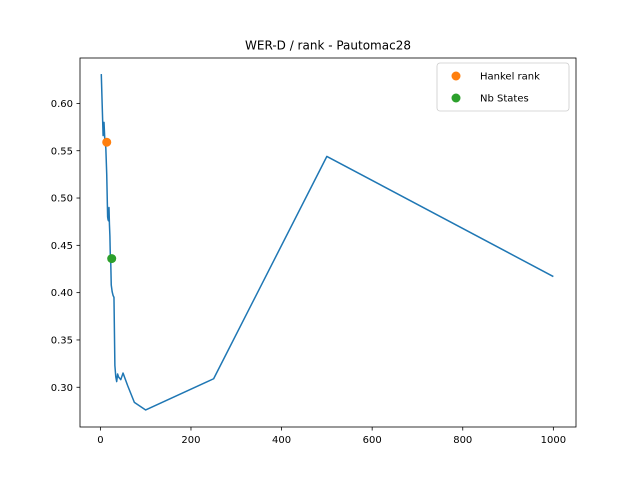  Describe the element at coordinates (62, 293) in the screenshot. I see `y-tick-label: 0.40` at that location.